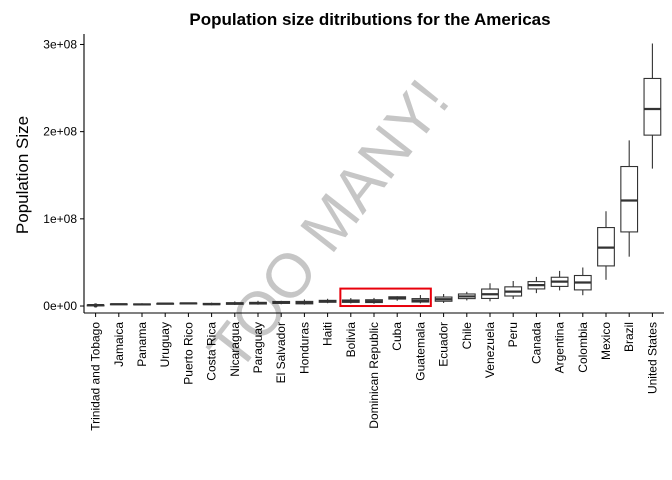 Image resolution: width=672 pixels, height=480 pixels. Describe the element at coordinates (142, 344) in the screenshot. I see `x-tick-label: Panama` at that location.